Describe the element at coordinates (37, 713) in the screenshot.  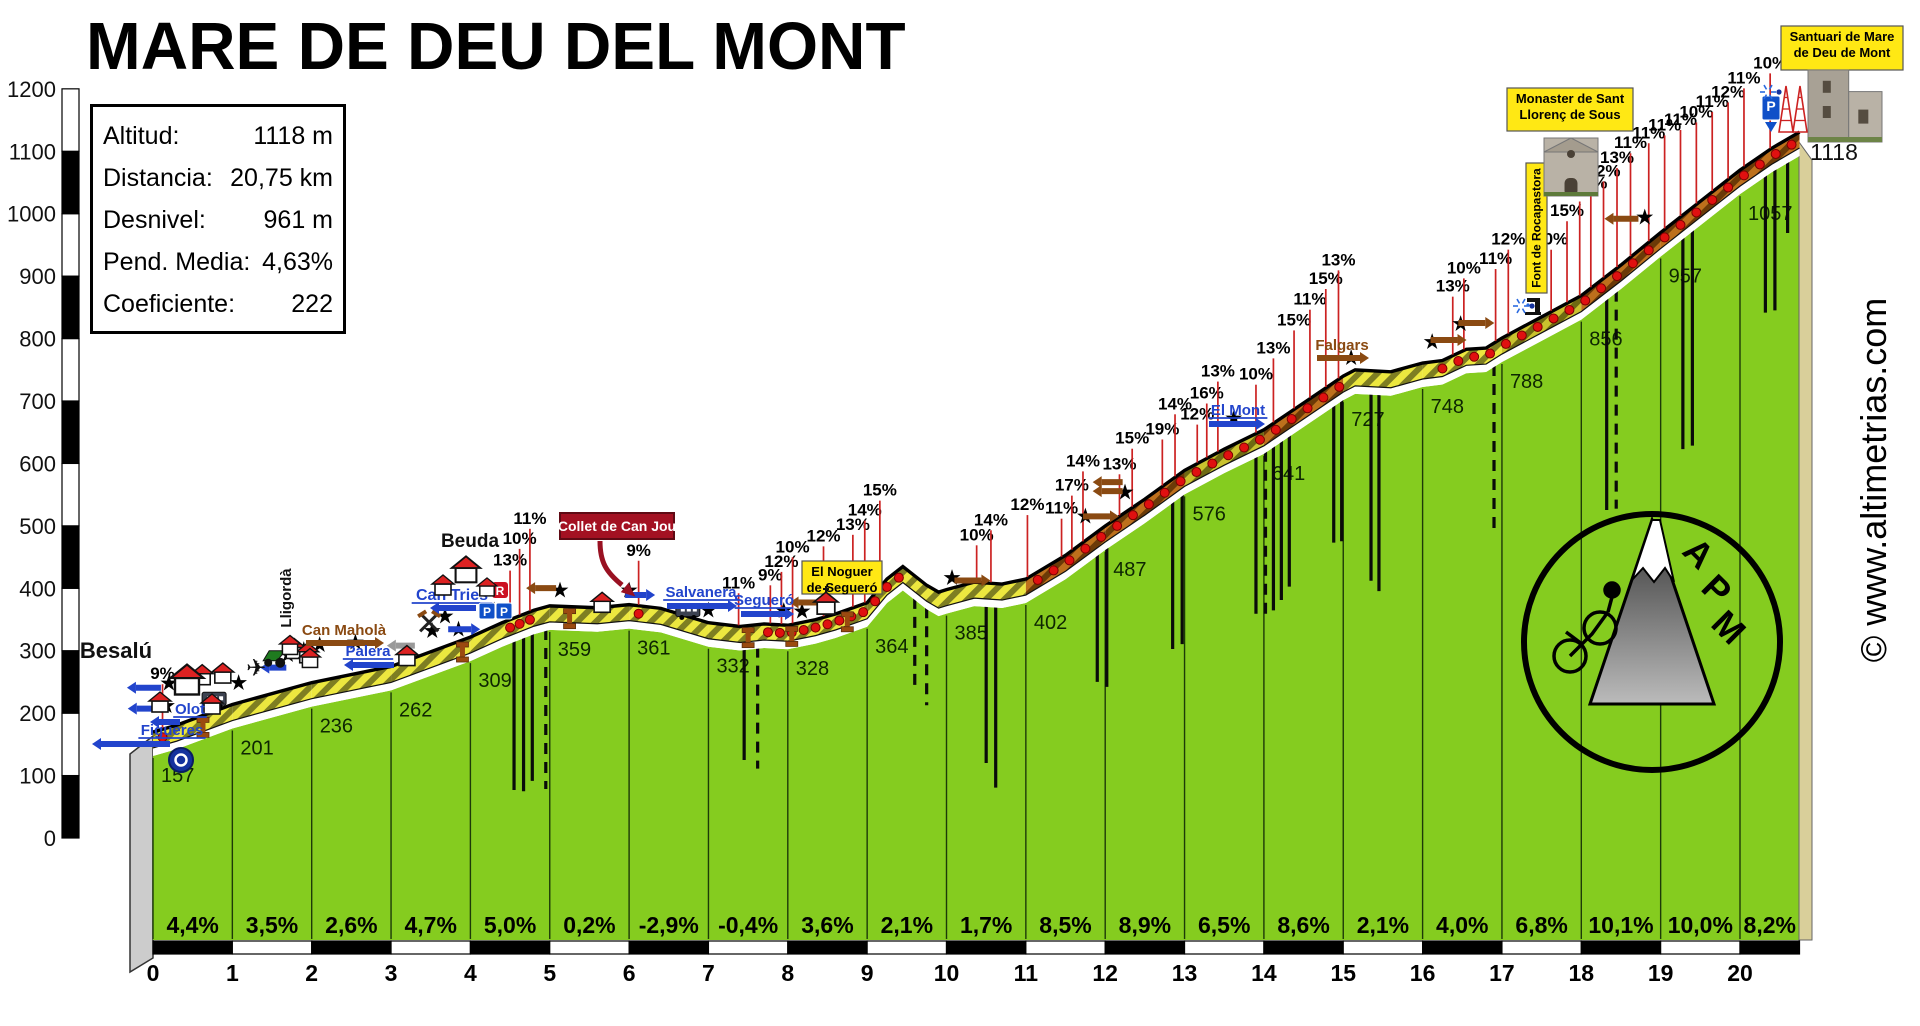
I see `y-tick-label: 200` at that location.